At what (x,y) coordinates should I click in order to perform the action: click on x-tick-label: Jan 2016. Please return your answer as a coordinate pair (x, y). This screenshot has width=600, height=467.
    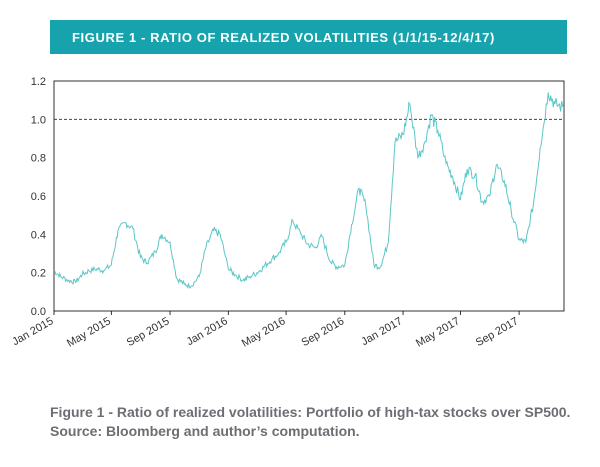
    Looking at the image, I should click on (207, 331).